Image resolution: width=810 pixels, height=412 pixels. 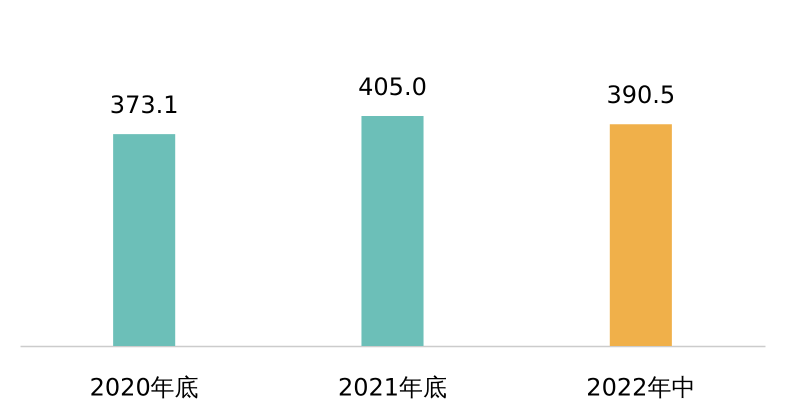 I want to click on data-label: 405.0, so click(x=392, y=87).